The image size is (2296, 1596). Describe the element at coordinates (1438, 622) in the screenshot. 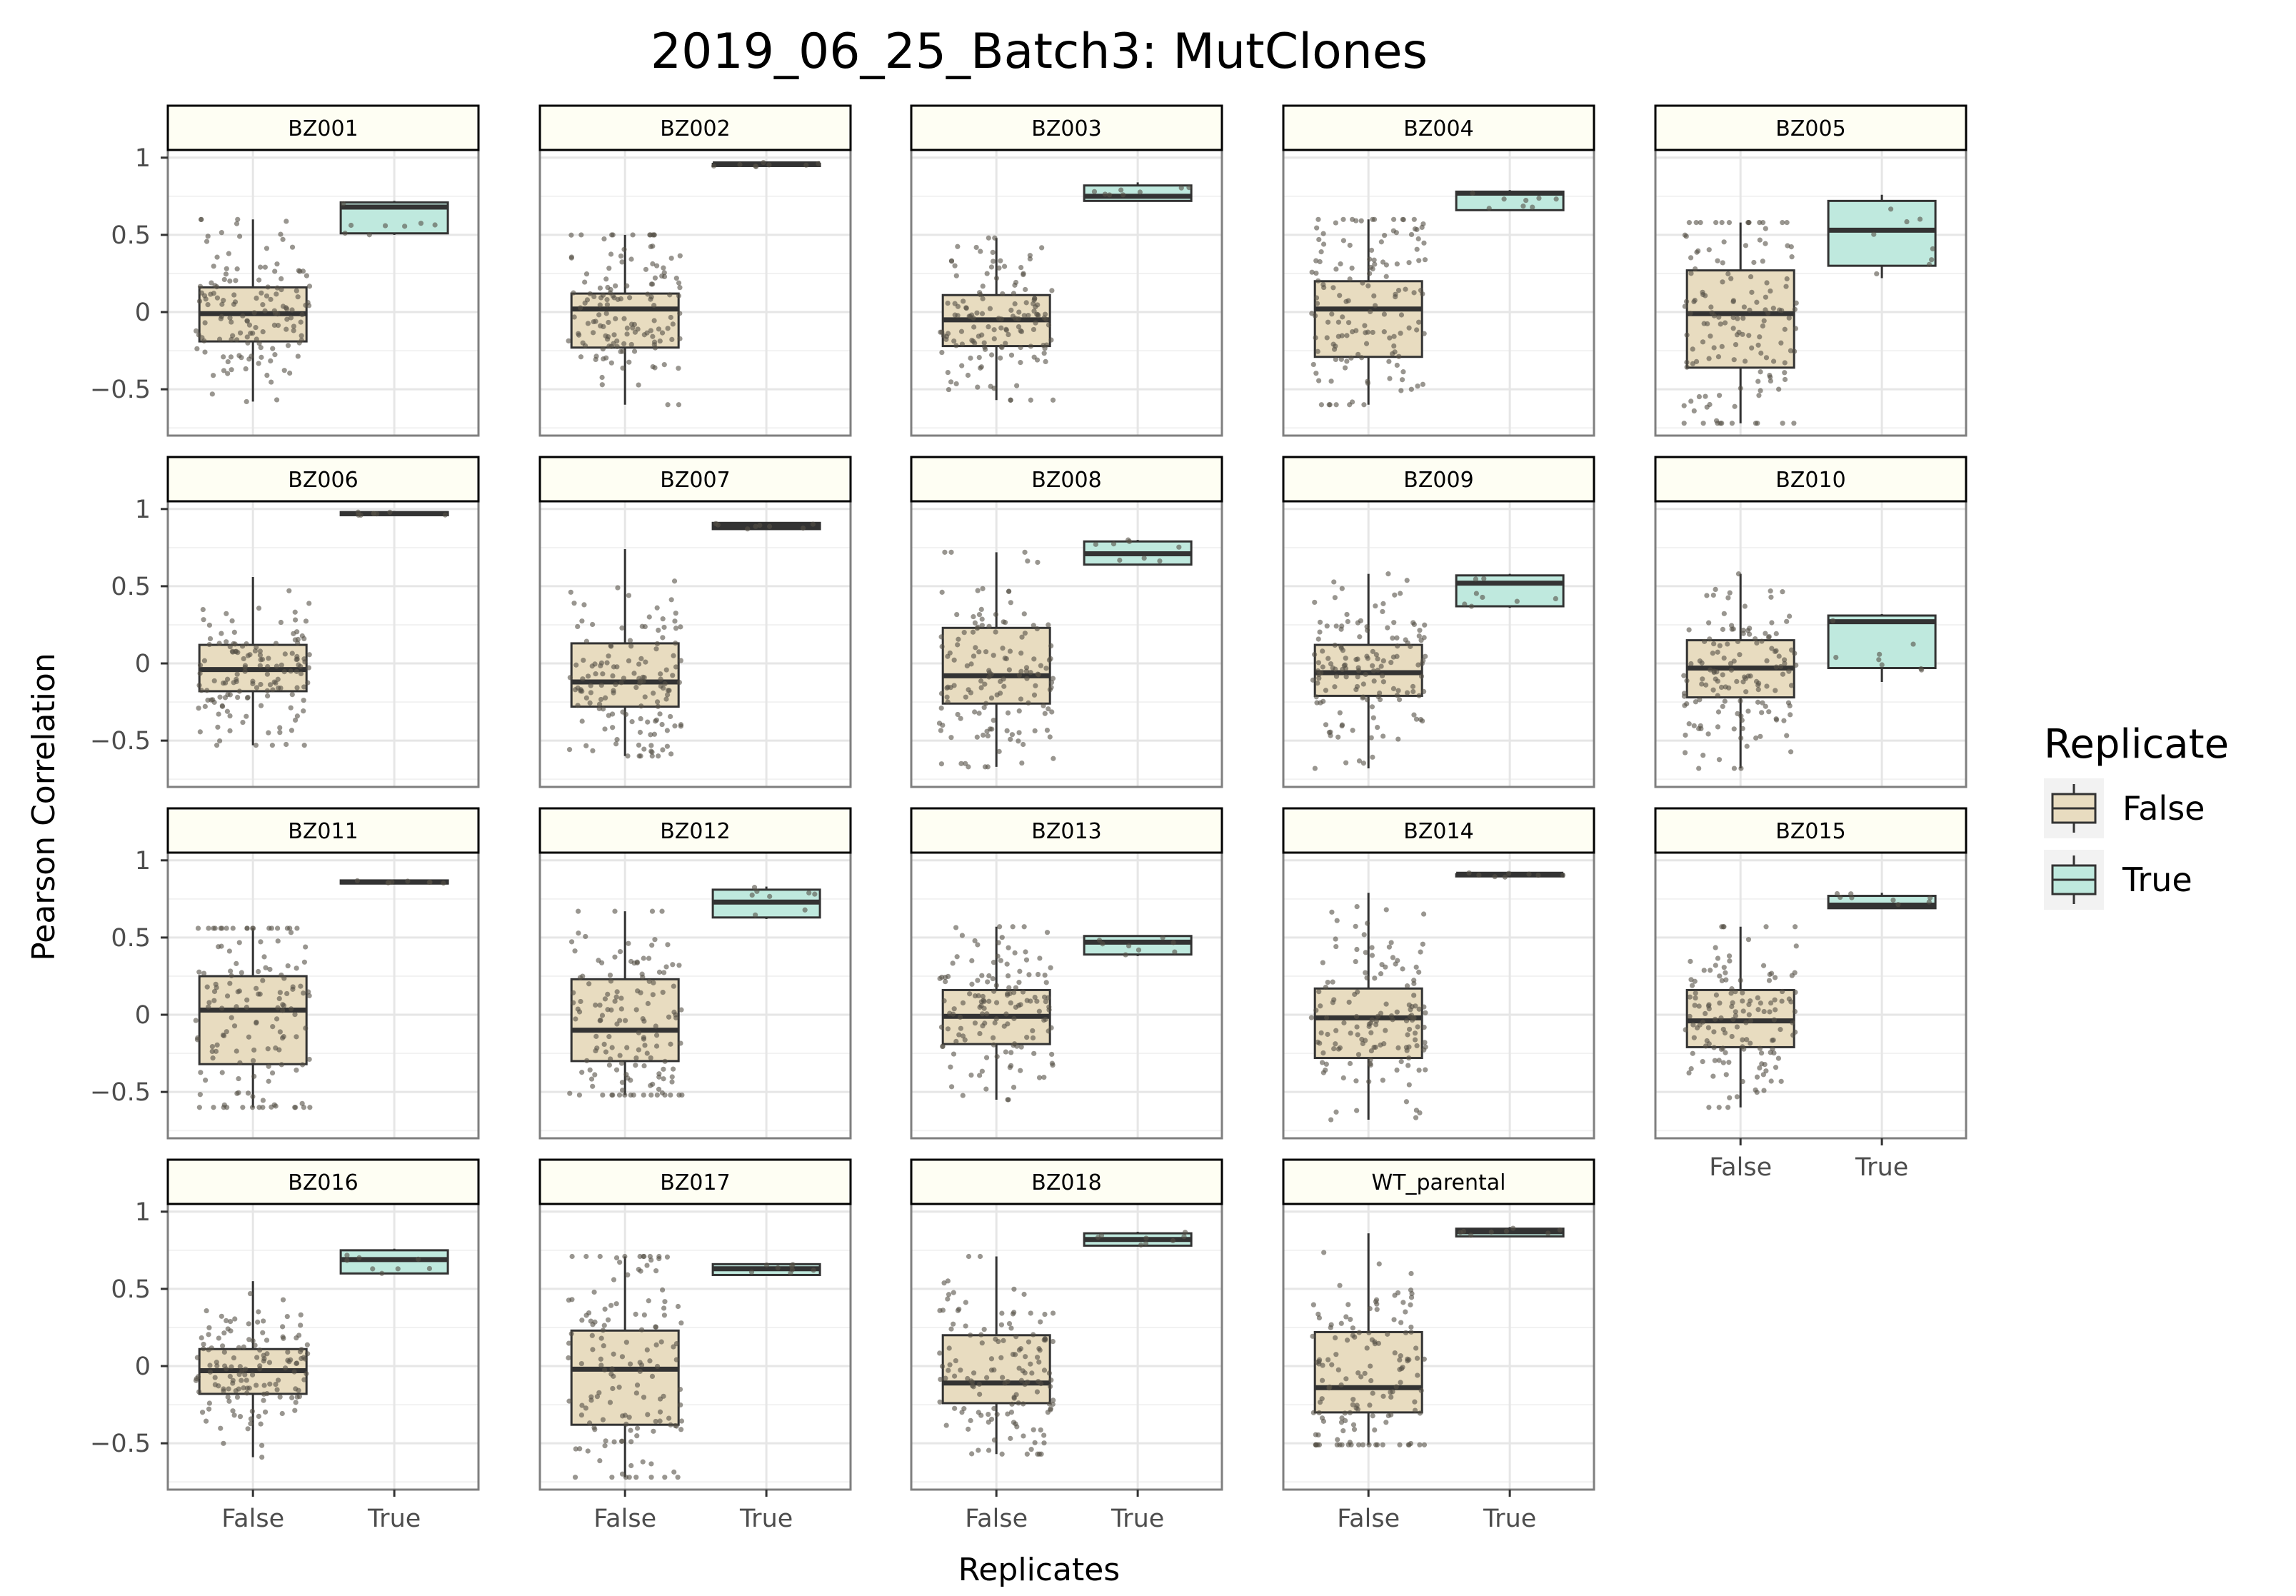

I see `facet-panel: BZ009` at that location.